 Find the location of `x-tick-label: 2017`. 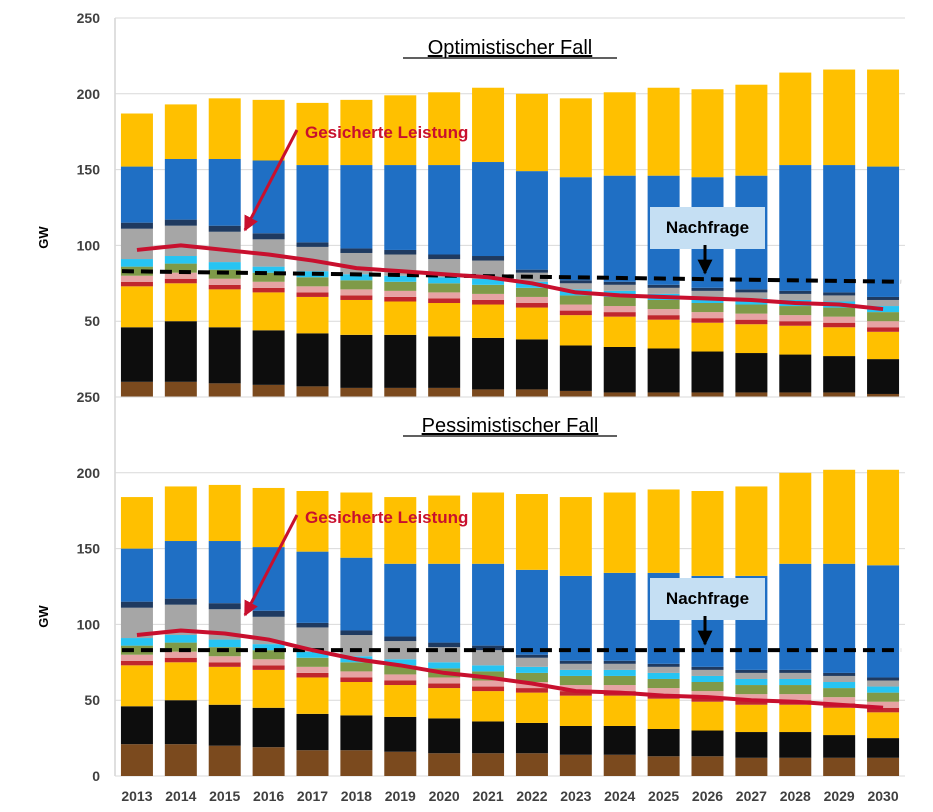

x-tick-label: 2017 is located at coordinates (312, 796).